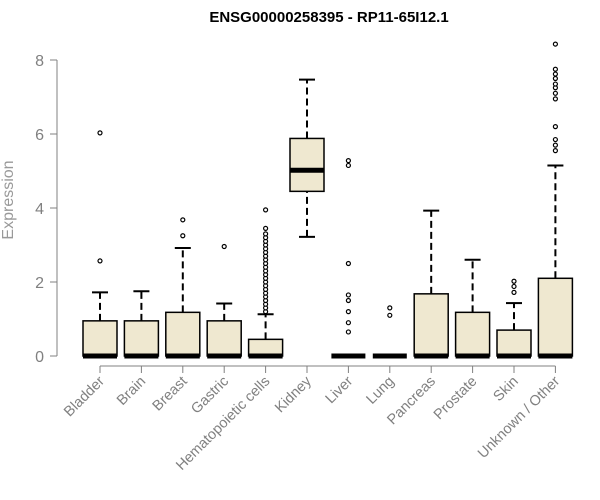 The width and height of the screenshot is (600, 500). What do you see at coordinates (340, 390) in the screenshot?
I see `x-tick-label: Liver` at bounding box center [340, 390].